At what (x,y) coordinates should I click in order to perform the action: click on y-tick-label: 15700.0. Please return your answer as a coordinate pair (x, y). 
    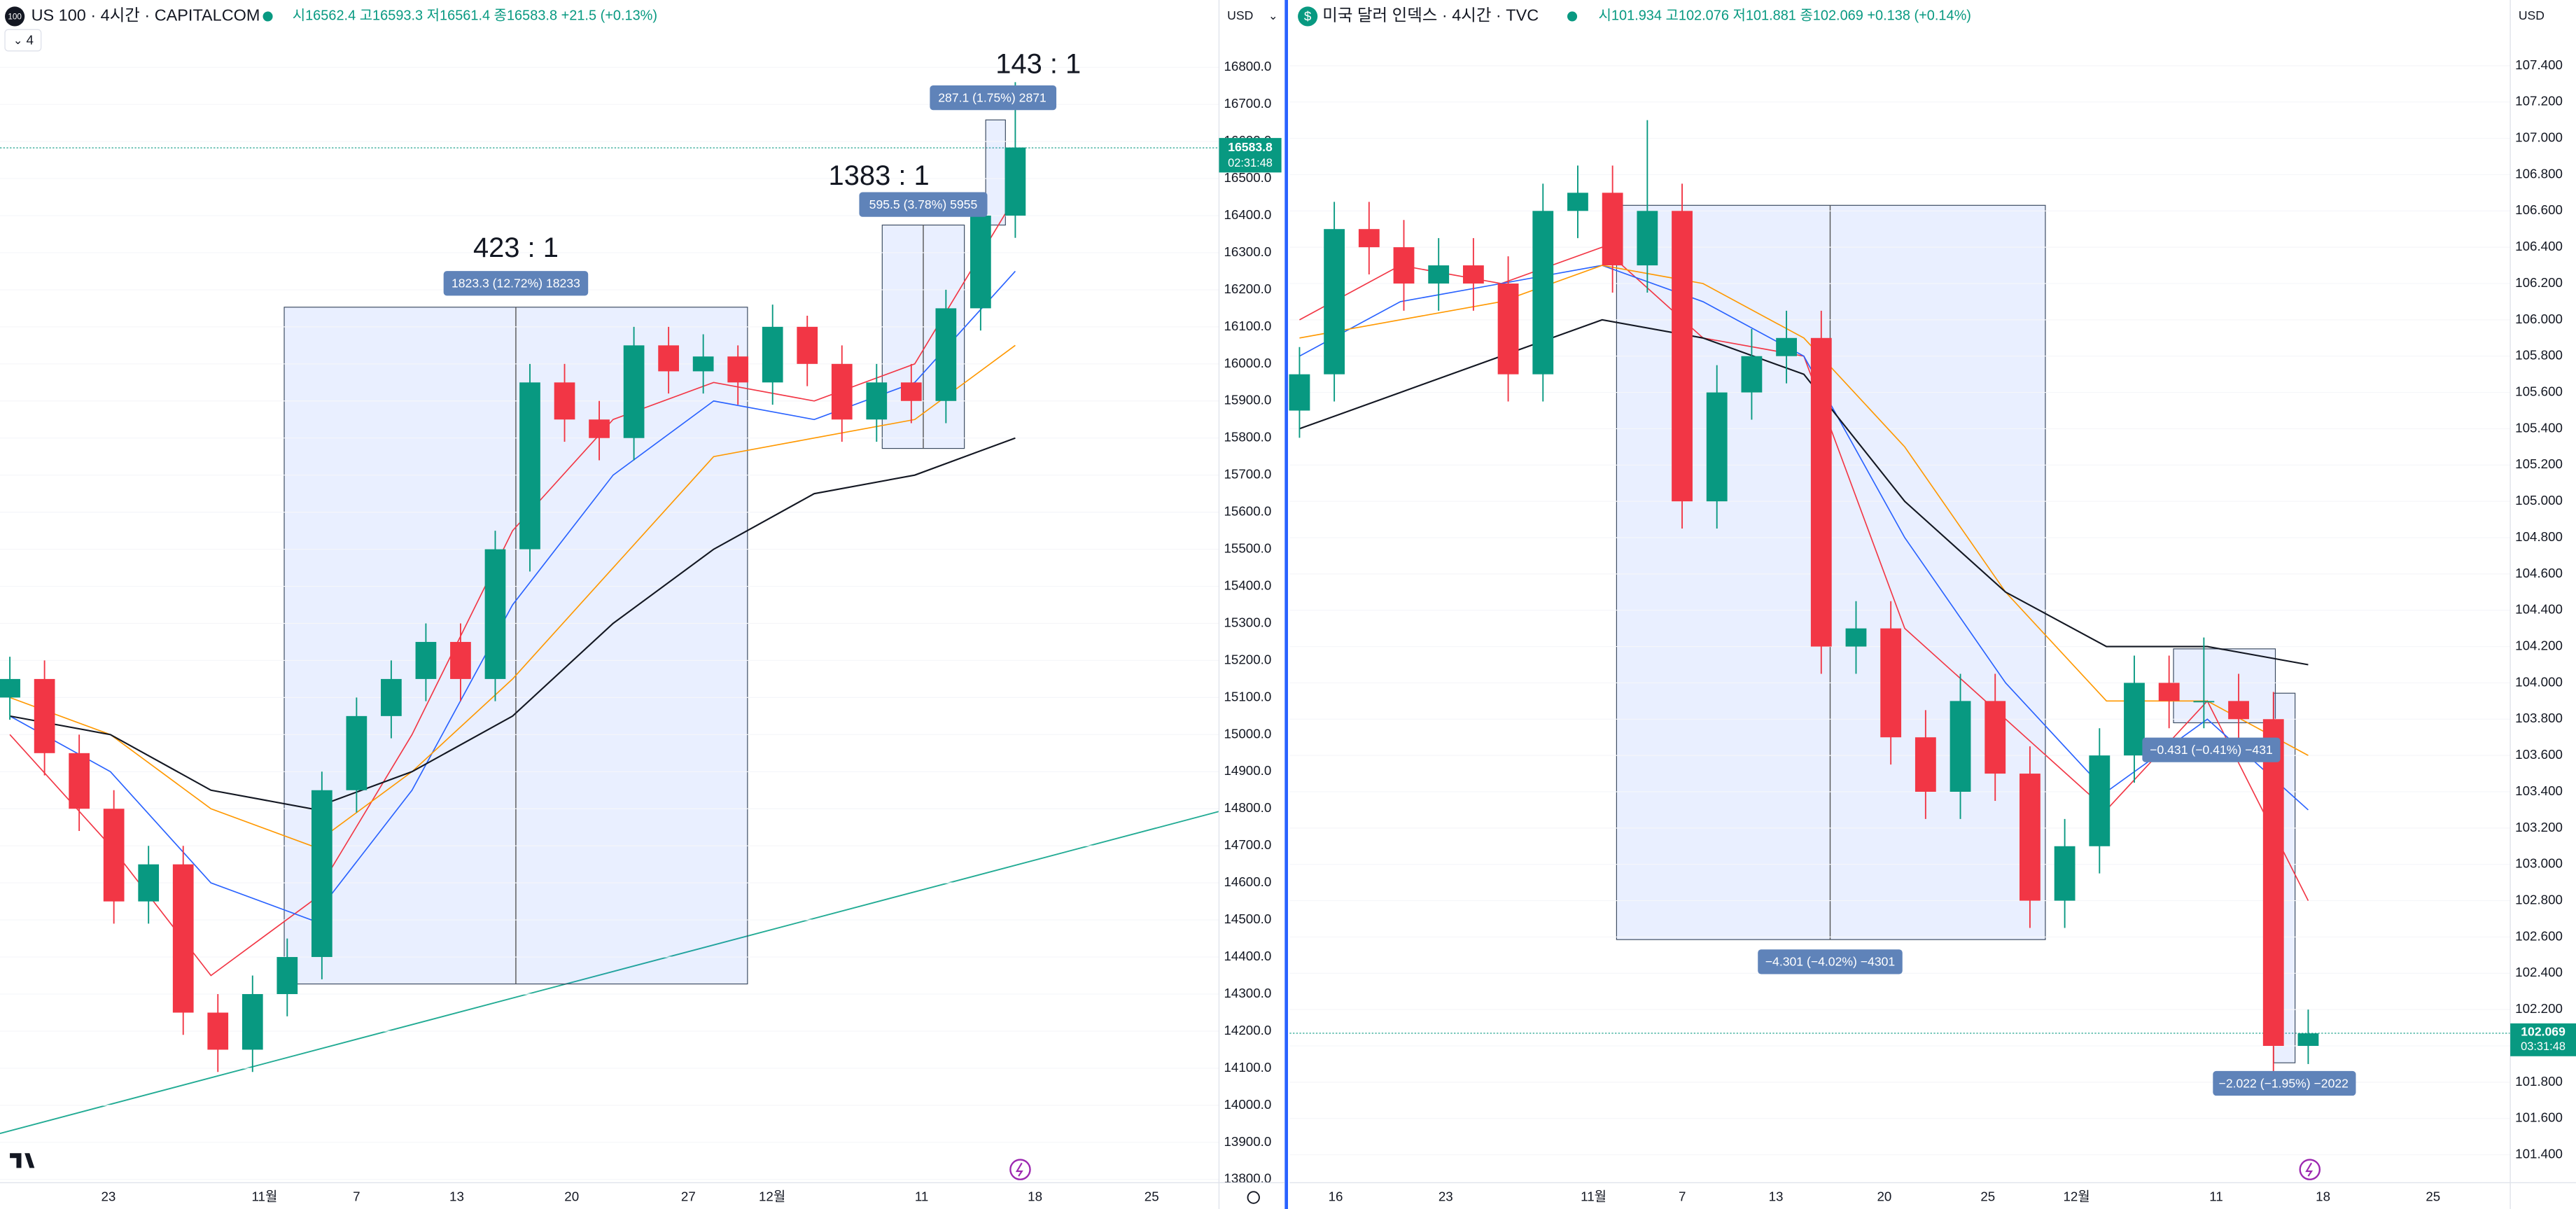
    Looking at the image, I should click on (1247, 475).